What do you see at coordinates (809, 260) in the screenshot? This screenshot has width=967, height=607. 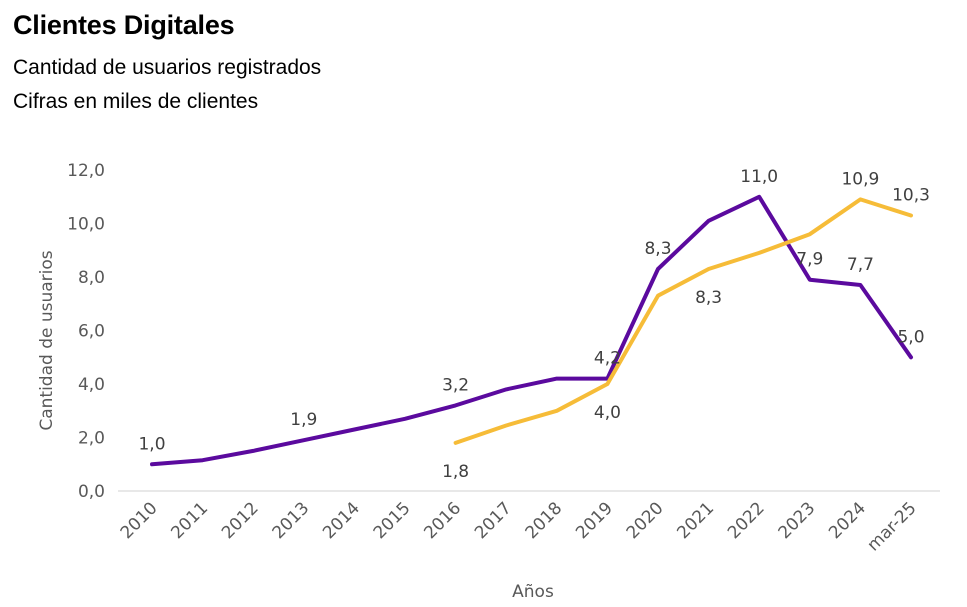 I see `data-label: 7,9` at bounding box center [809, 260].